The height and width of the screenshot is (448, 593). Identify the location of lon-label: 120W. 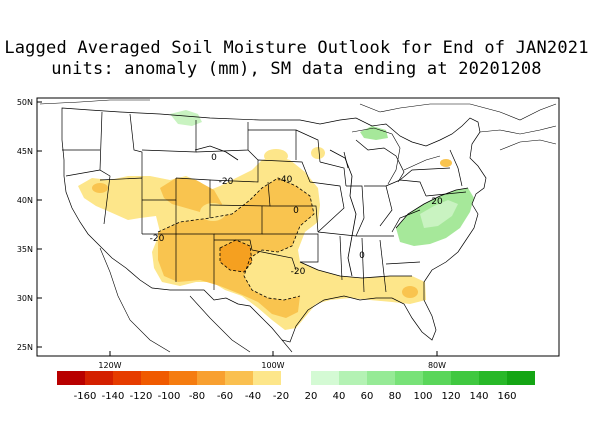
(109, 365).